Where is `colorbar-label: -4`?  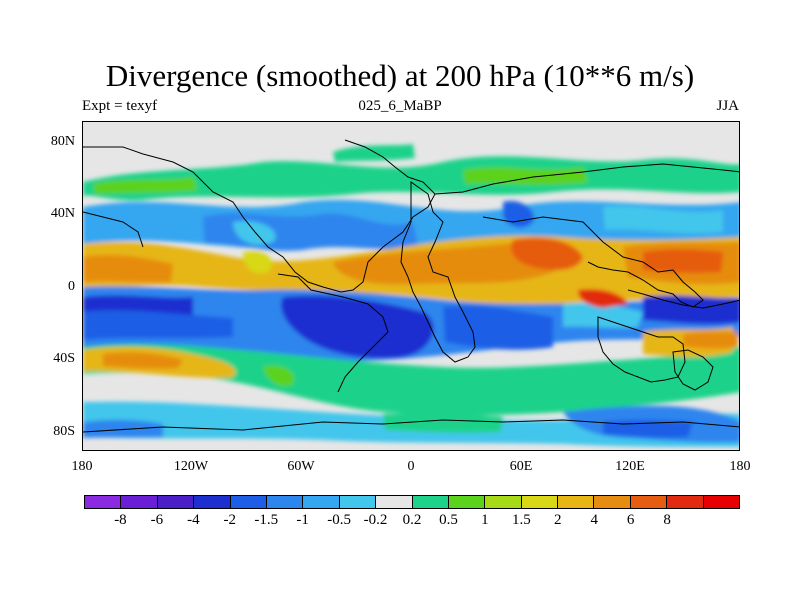
colorbar-label: -4 is located at coordinates (193, 520).